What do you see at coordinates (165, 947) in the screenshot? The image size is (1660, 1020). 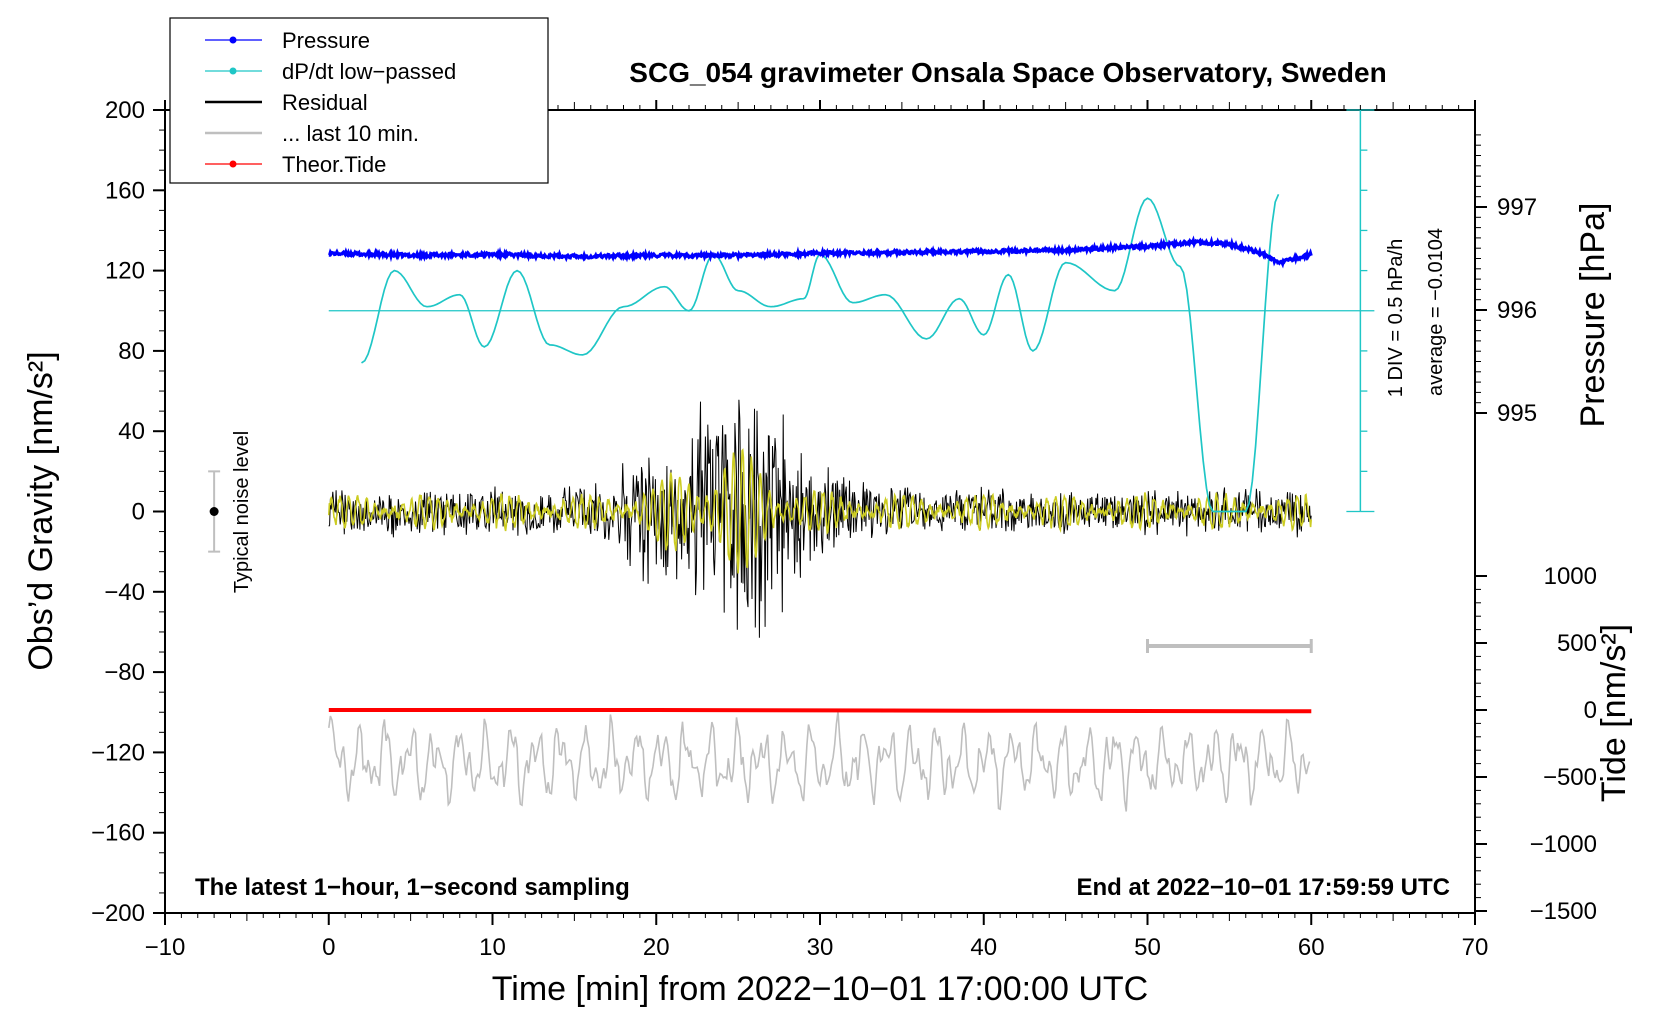 I see `x-axis-tick-label: −10` at bounding box center [165, 947].